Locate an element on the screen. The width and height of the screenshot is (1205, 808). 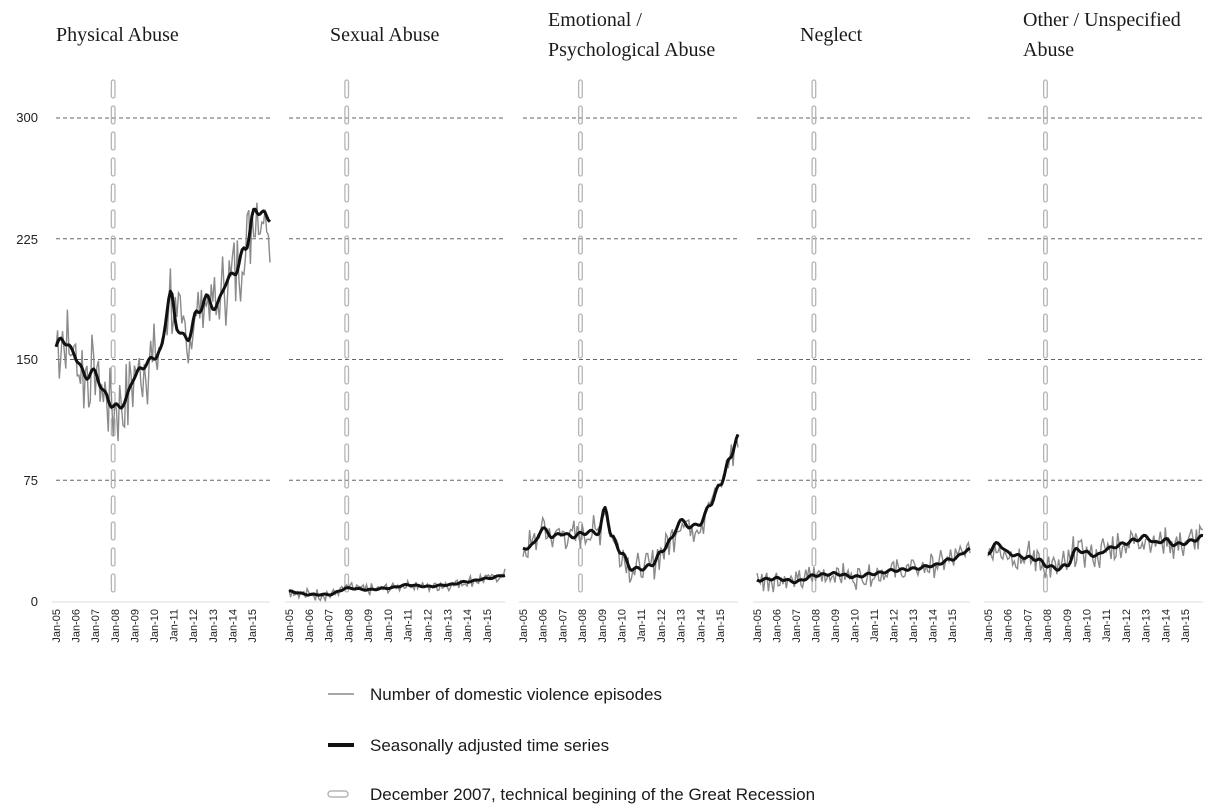
legend-swatch-recession is located at coordinates (338, 794).